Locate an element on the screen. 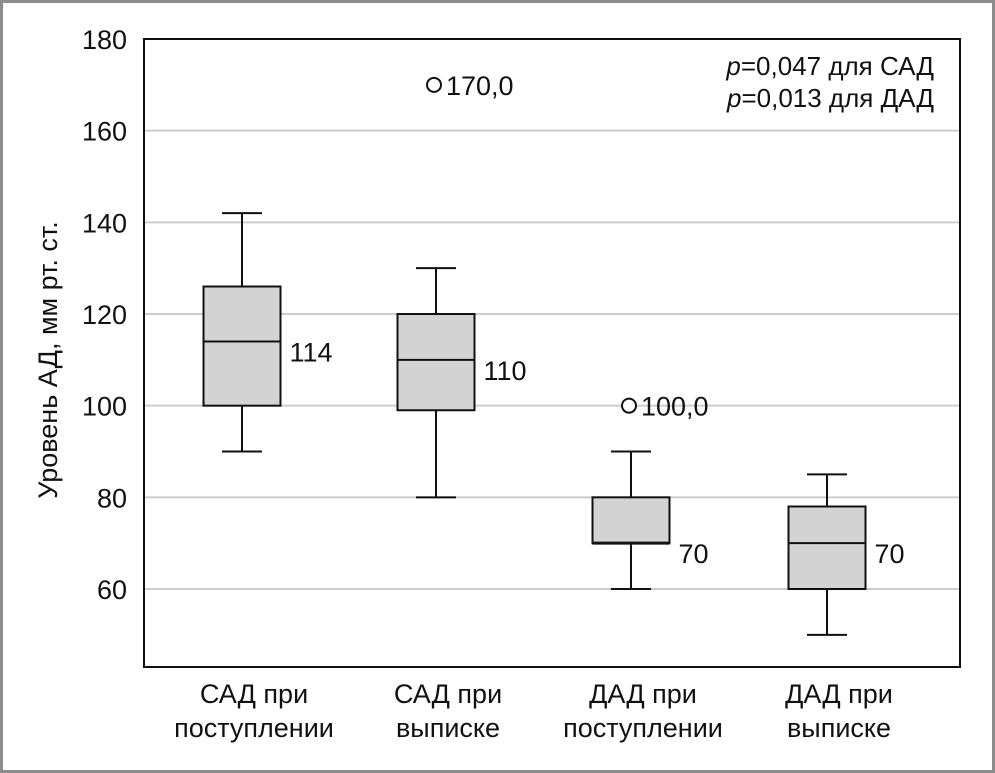 Image resolution: width=995 pixels, height=773 pixels. box-group: 70 100,0 is located at coordinates (650, 491).